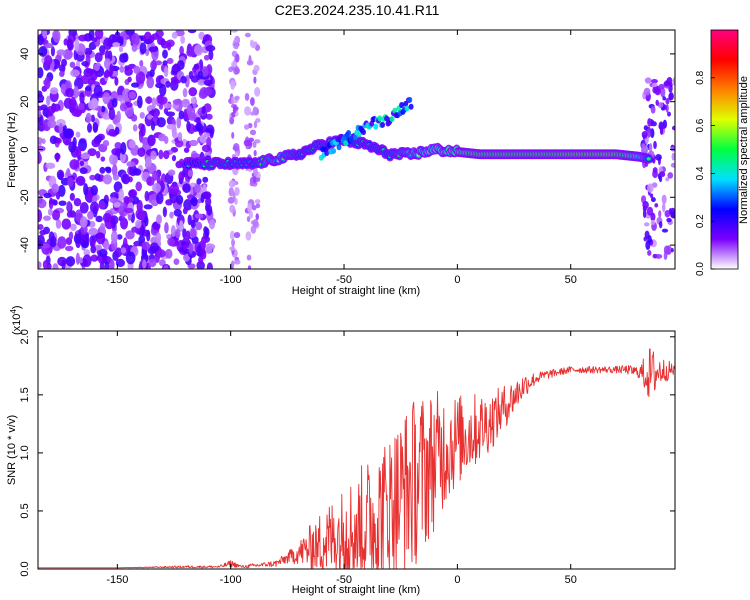 The width and height of the screenshot is (750, 600). I want to click on spectrogram-x-tick-label: -50, so click(344, 280).